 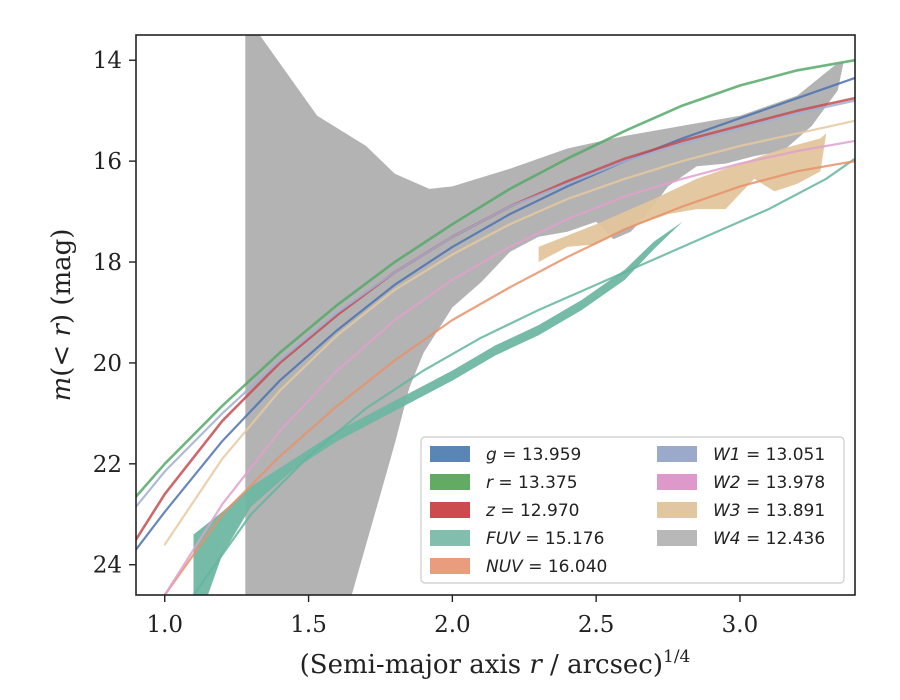 I want to click on y-tick-label: 18, so click(x=107, y=263).